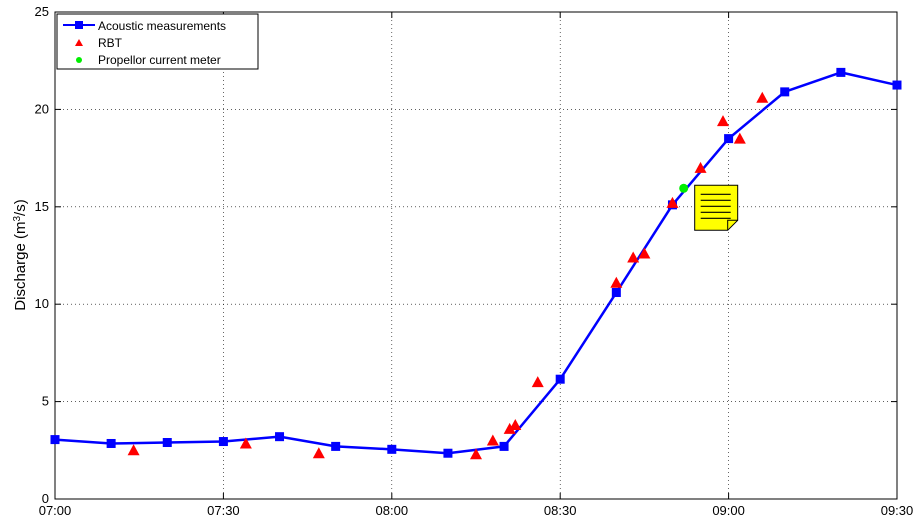  I want to click on note-icon, so click(716, 207).